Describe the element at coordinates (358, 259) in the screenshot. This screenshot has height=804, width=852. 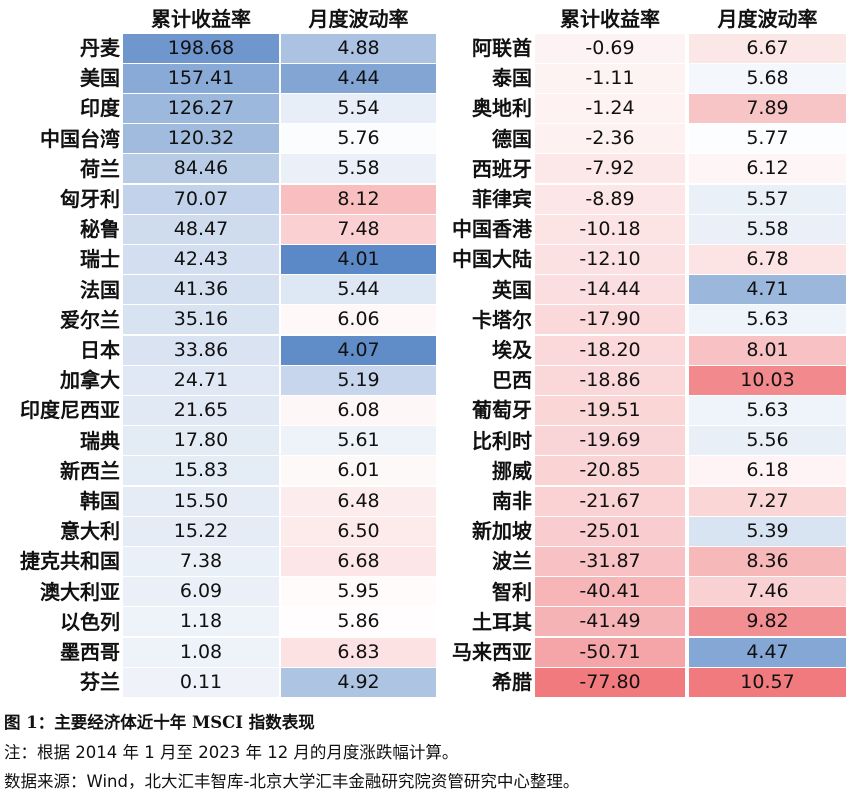
I see `monthly-volatility-cell: 4.01` at that location.